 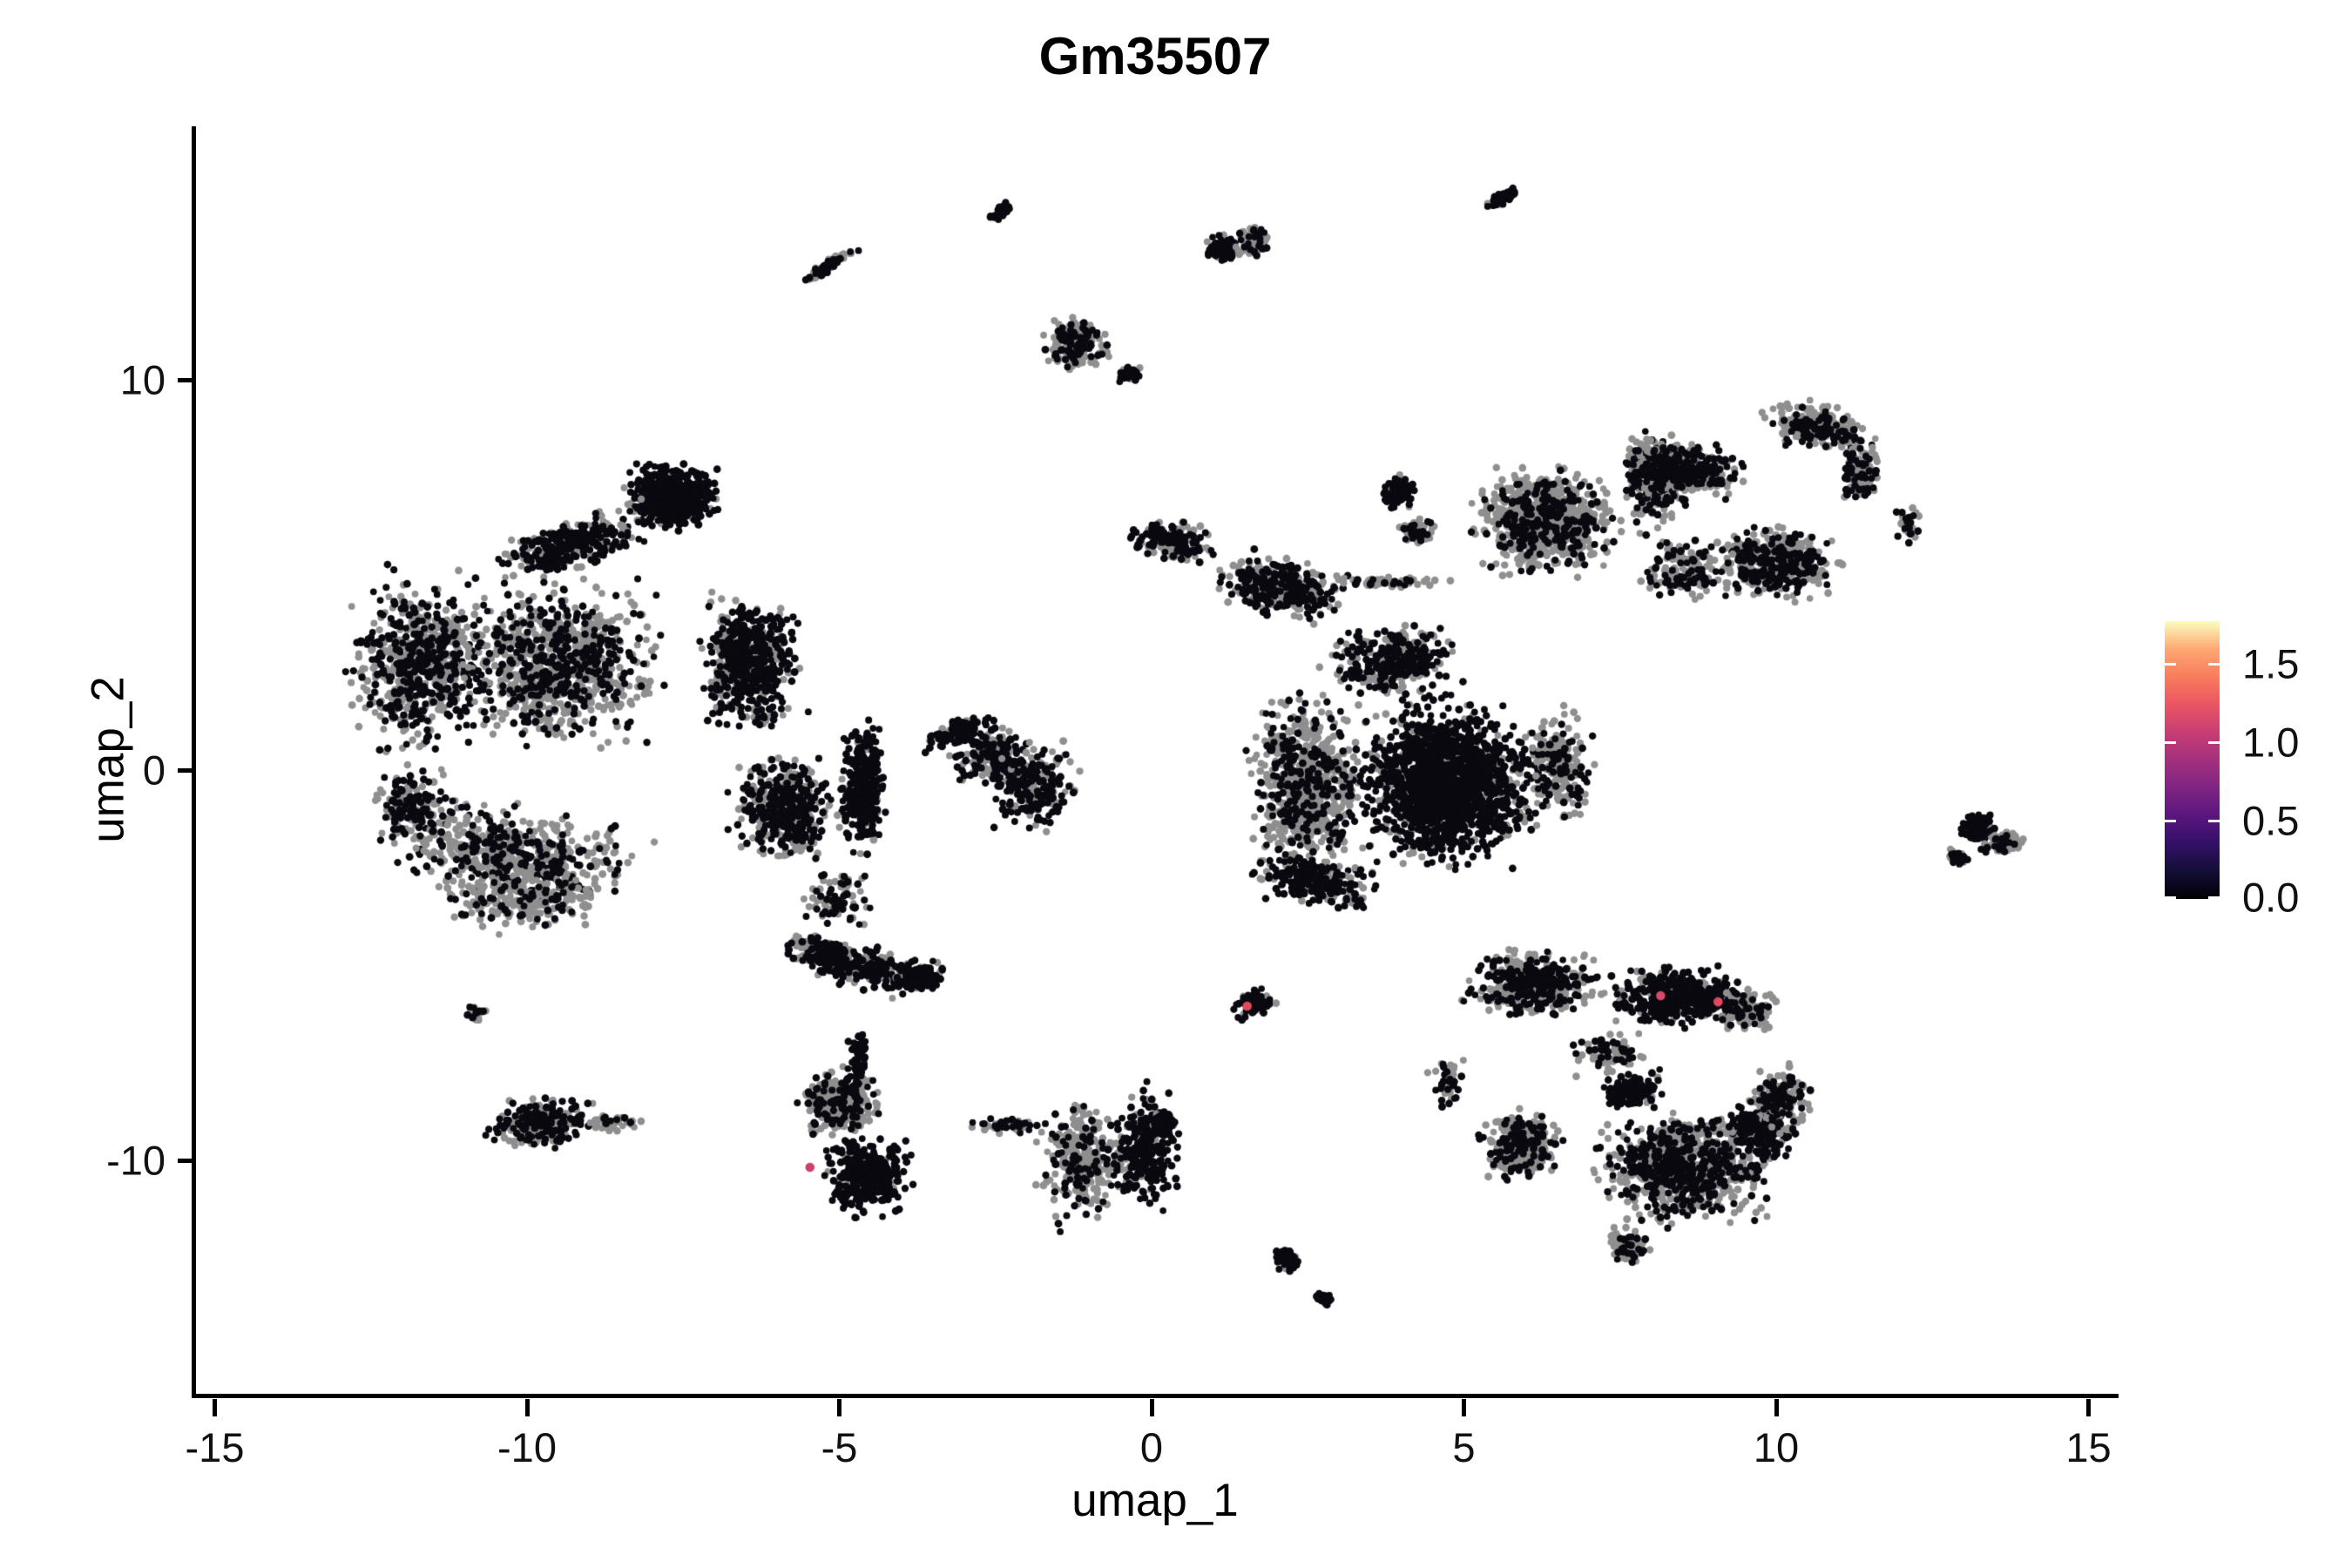 I want to click on x-tick-label: 15, so click(x=2088, y=1447).